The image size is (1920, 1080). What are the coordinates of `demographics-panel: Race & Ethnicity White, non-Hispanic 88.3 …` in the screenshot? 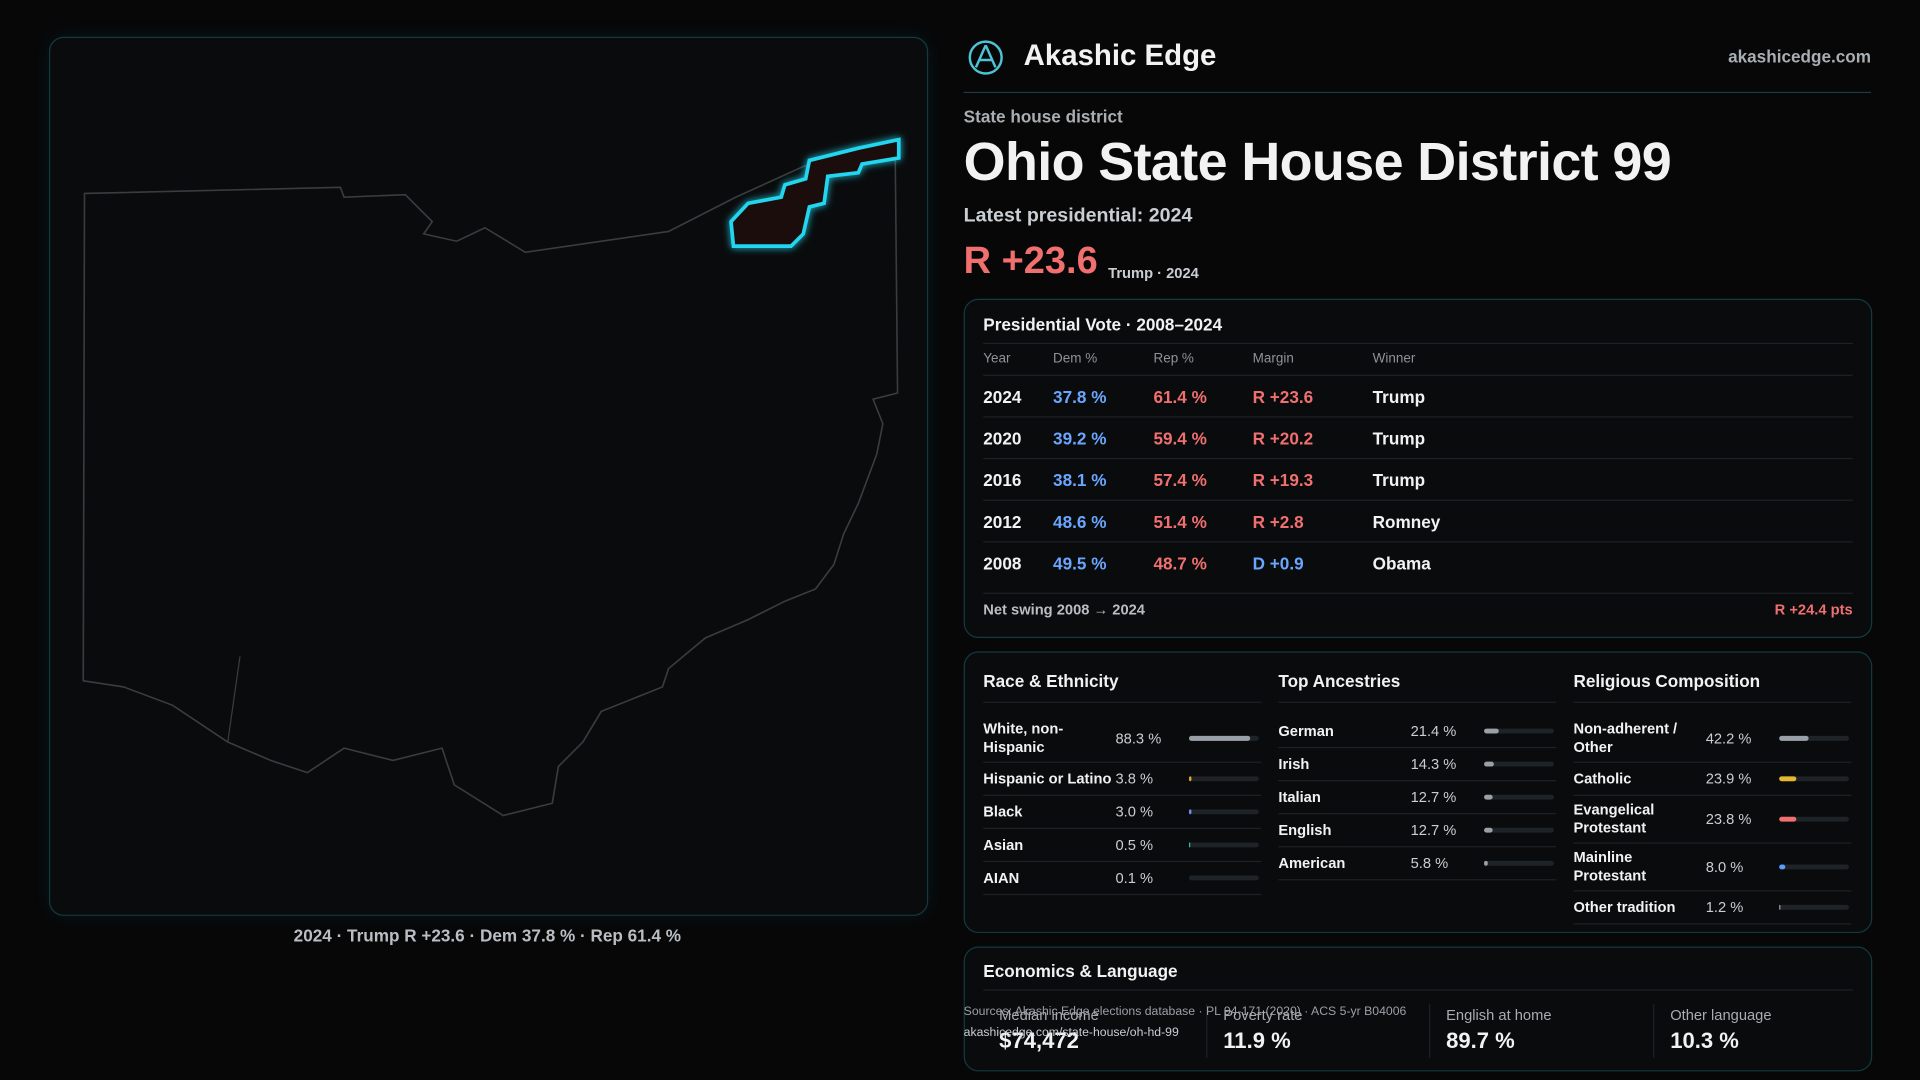 It's located at (1418, 792).